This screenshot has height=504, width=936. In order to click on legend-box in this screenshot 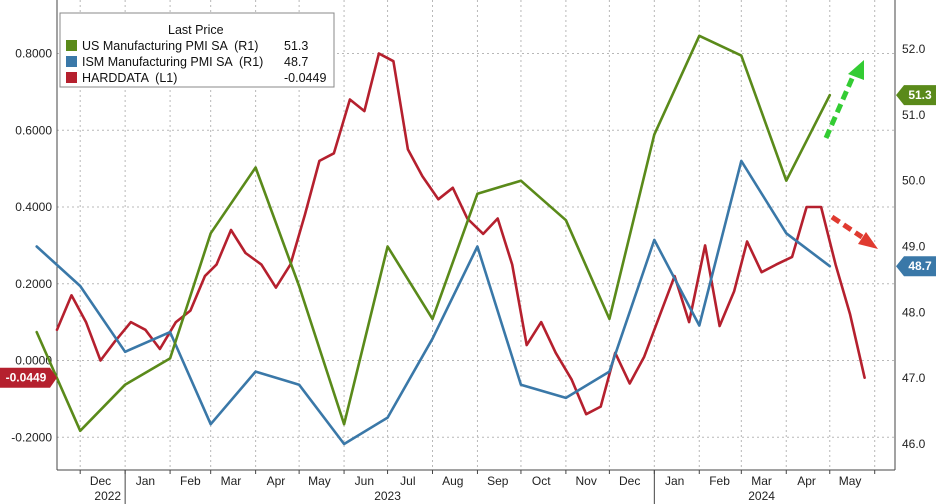, I will do `click(197, 50)`.